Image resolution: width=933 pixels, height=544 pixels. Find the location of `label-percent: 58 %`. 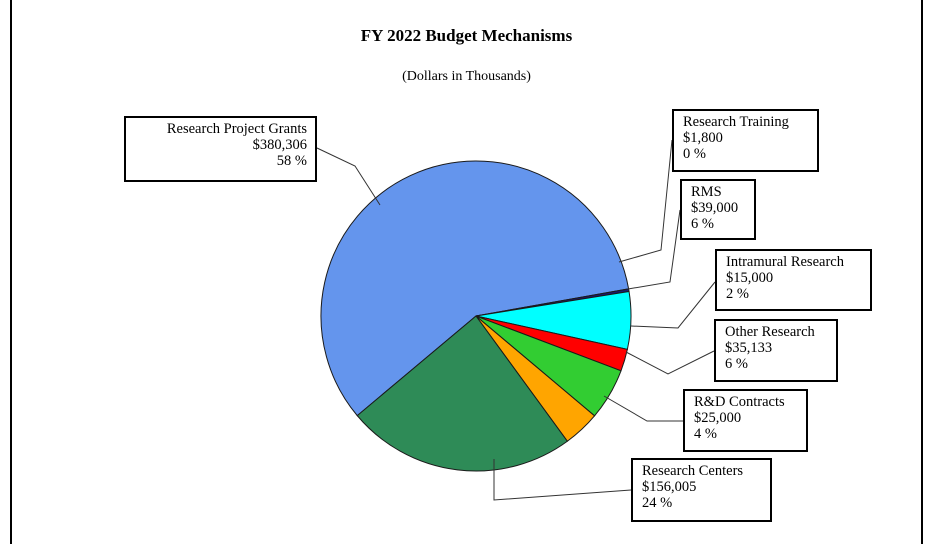

label-percent: 58 % is located at coordinates (291, 161).